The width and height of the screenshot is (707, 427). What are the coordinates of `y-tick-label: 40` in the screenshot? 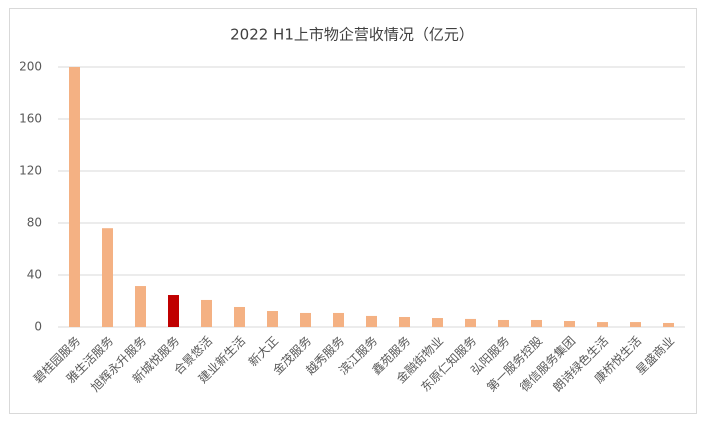 It's located at (34, 275).